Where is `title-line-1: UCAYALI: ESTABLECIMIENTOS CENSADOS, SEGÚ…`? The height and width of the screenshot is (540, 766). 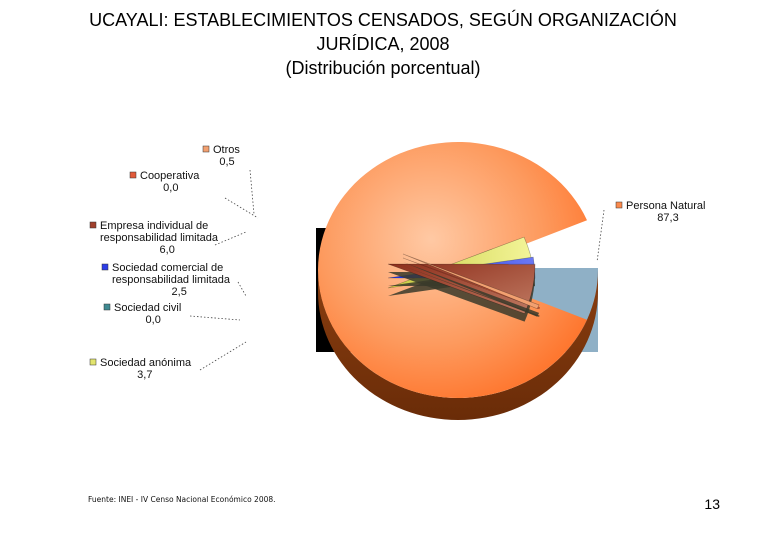 title-line-1: UCAYALI: ESTABLECIMIENTOS CENSADOS, SEGÚ… is located at coordinates (383, 20).